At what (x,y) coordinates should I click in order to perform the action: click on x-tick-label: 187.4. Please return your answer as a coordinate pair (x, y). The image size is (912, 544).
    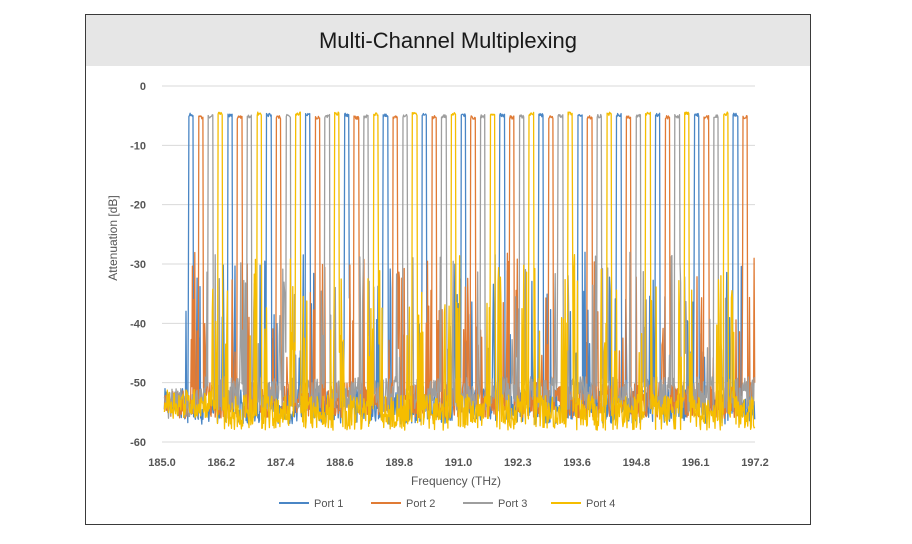
    Looking at the image, I should click on (281, 463).